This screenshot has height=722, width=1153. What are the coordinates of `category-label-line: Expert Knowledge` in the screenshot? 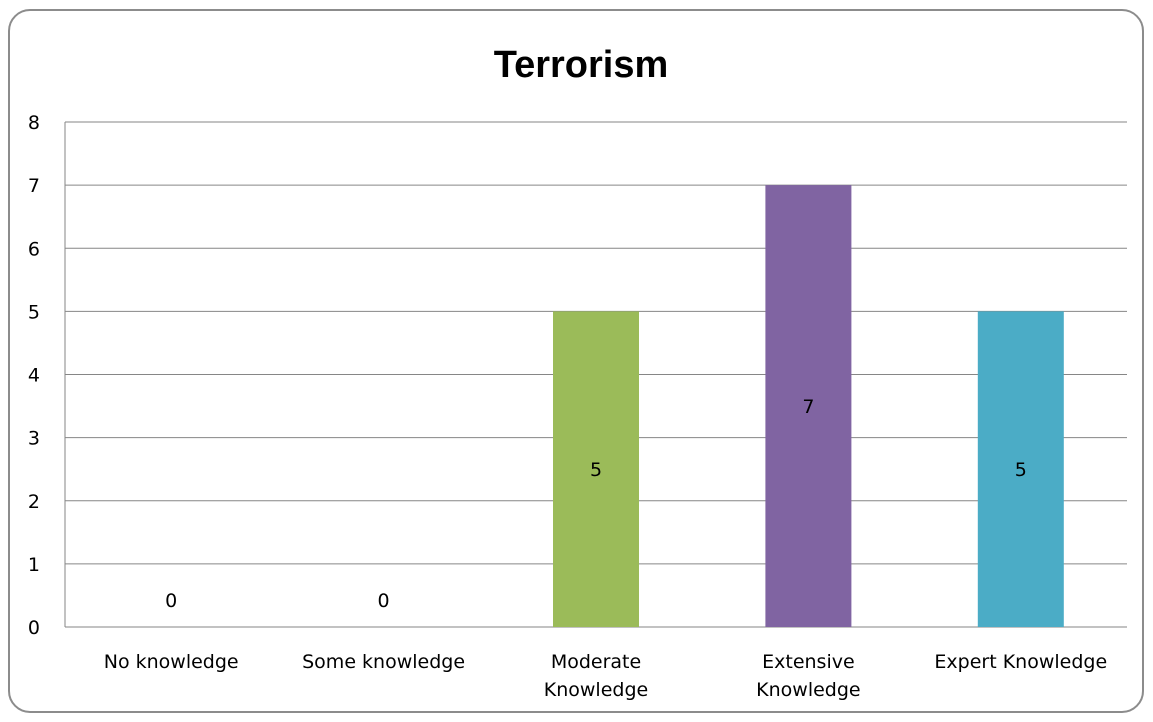 It's located at (1020, 662).